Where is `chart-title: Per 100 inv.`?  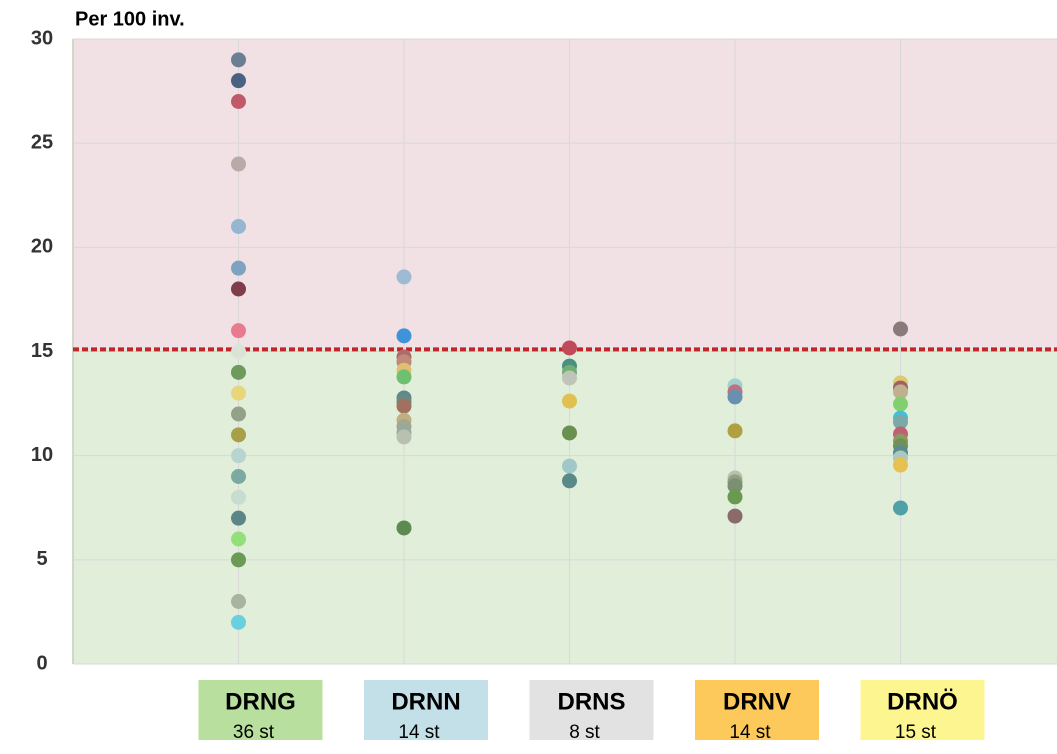
chart-title: Per 100 inv. is located at coordinates (130, 19).